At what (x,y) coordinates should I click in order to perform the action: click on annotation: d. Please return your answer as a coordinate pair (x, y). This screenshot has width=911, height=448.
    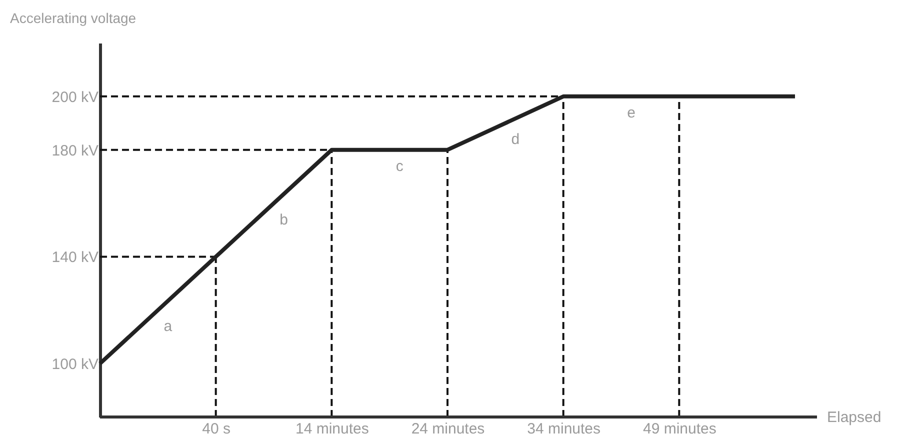
    Looking at the image, I should click on (515, 139).